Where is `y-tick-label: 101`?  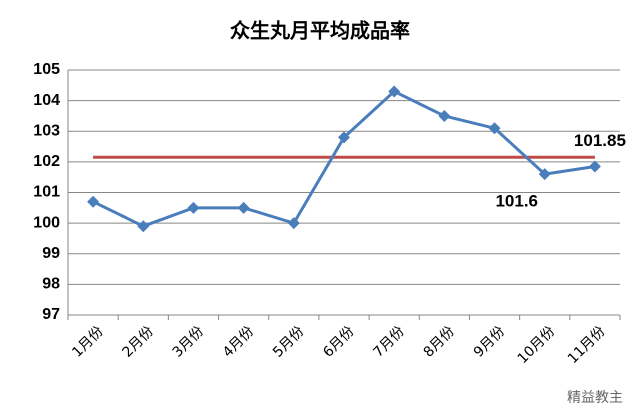
y-tick-label: 101 is located at coordinates (46, 192).